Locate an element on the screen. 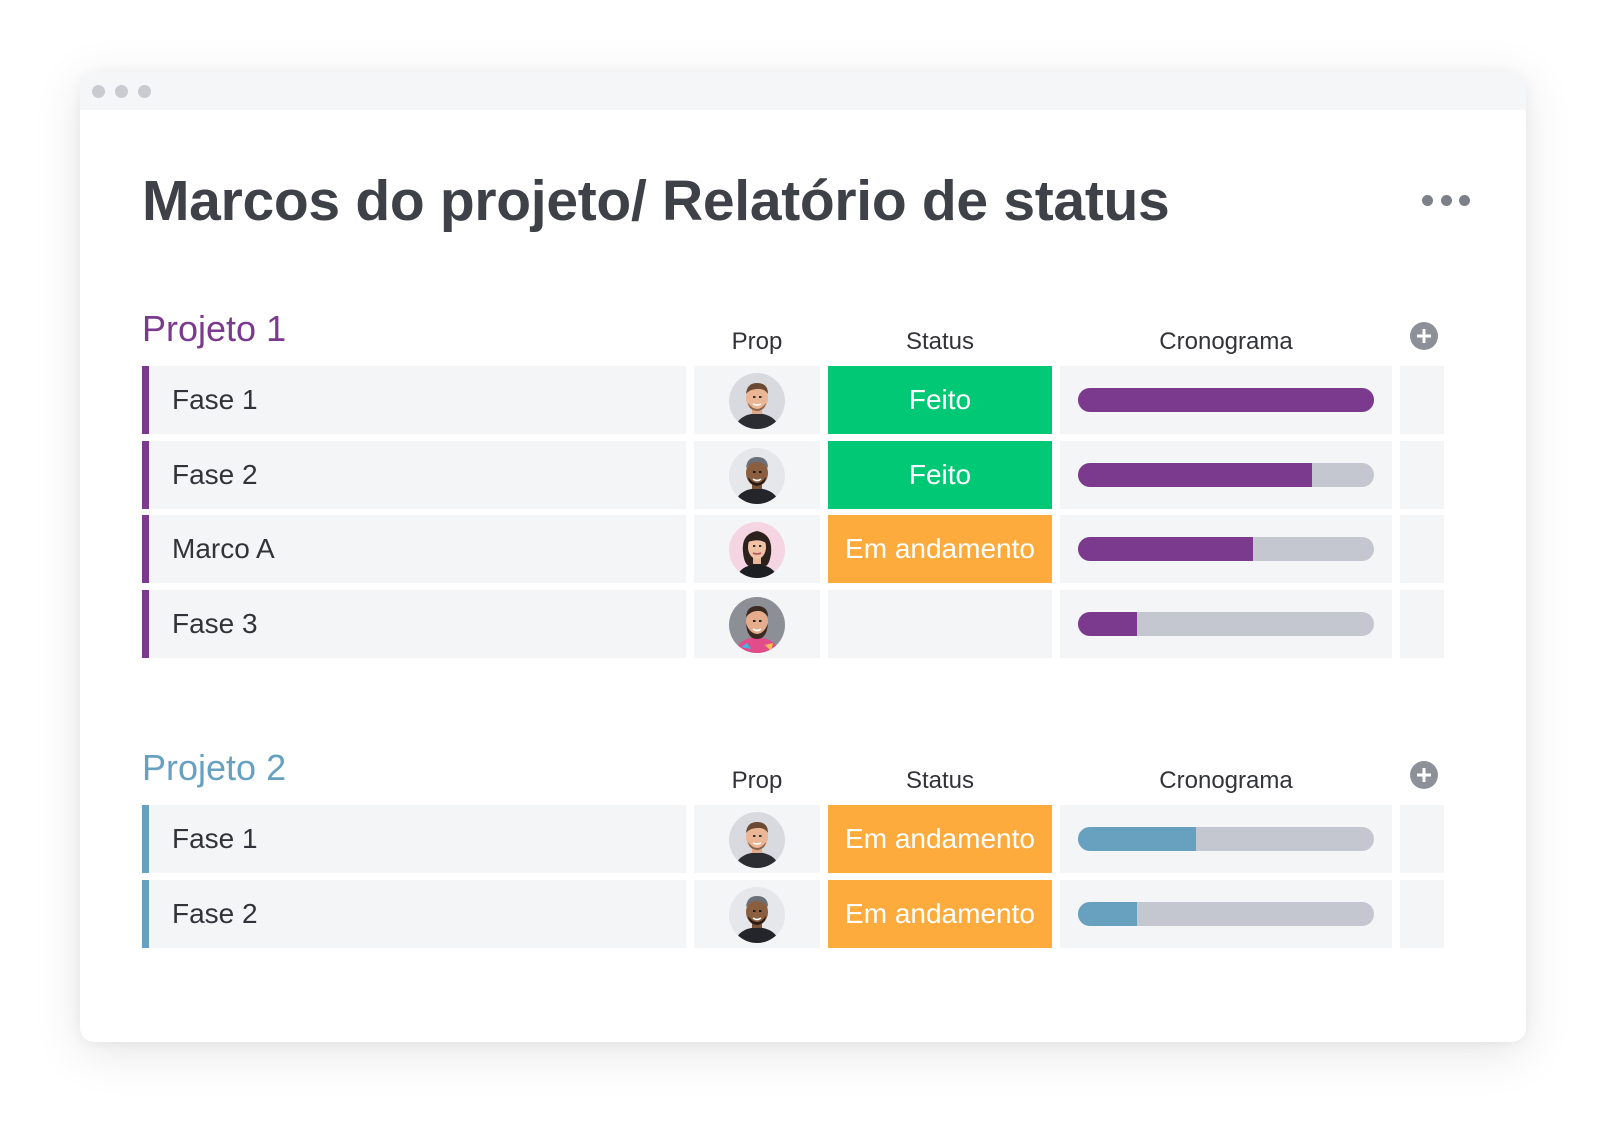 The width and height of the screenshot is (1600, 1124). table-row: Fase 1 Em andamento is located at coordinates (807, 839).